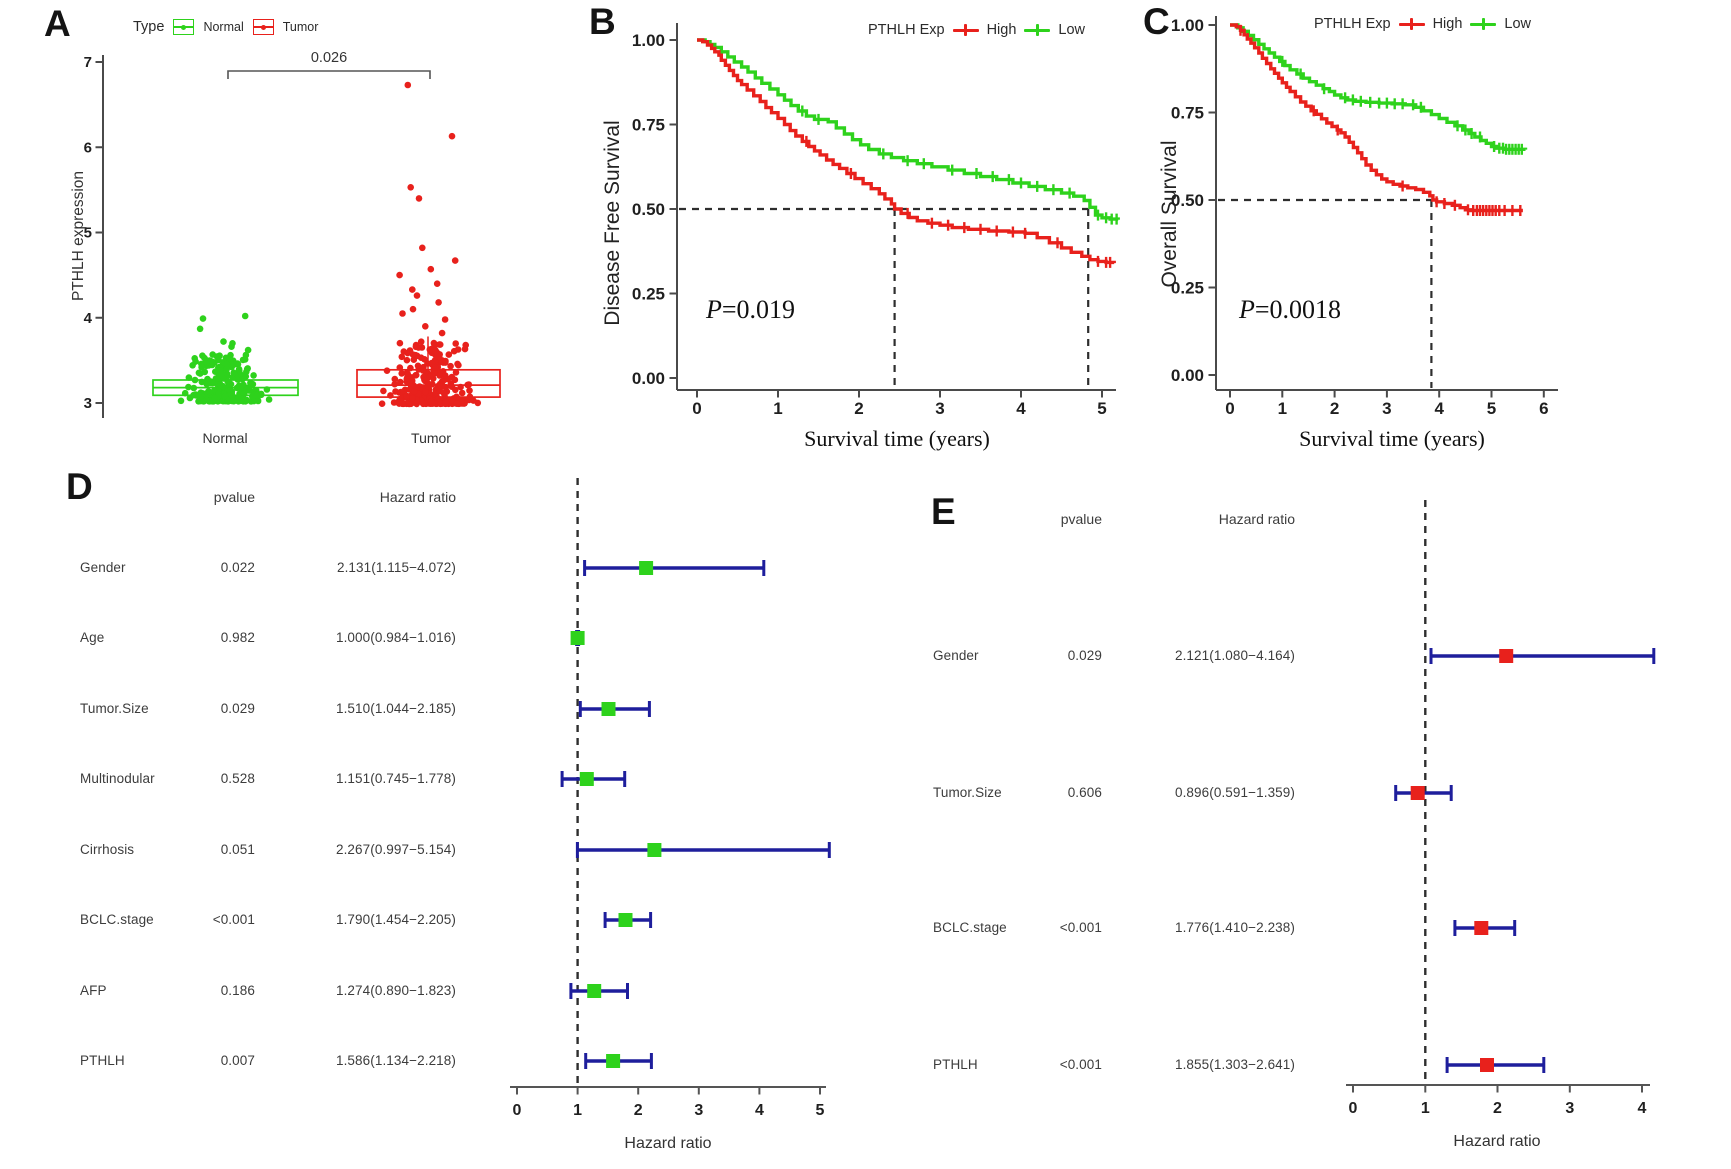  I want to click on tumor-boxplot-icon, so click(263, 27).